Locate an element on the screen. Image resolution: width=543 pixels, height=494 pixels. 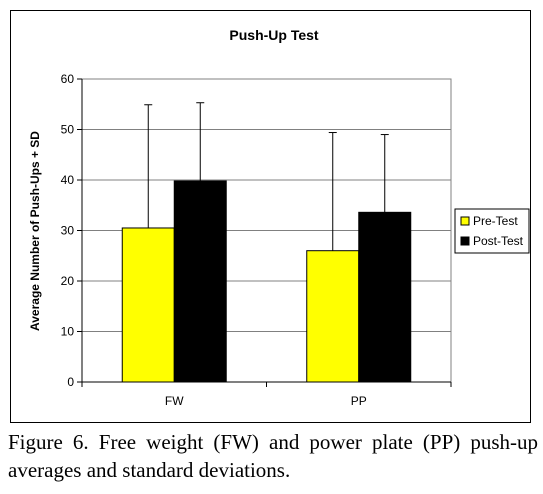
y-tick-label: 40 is located at coordinates (68, 180).